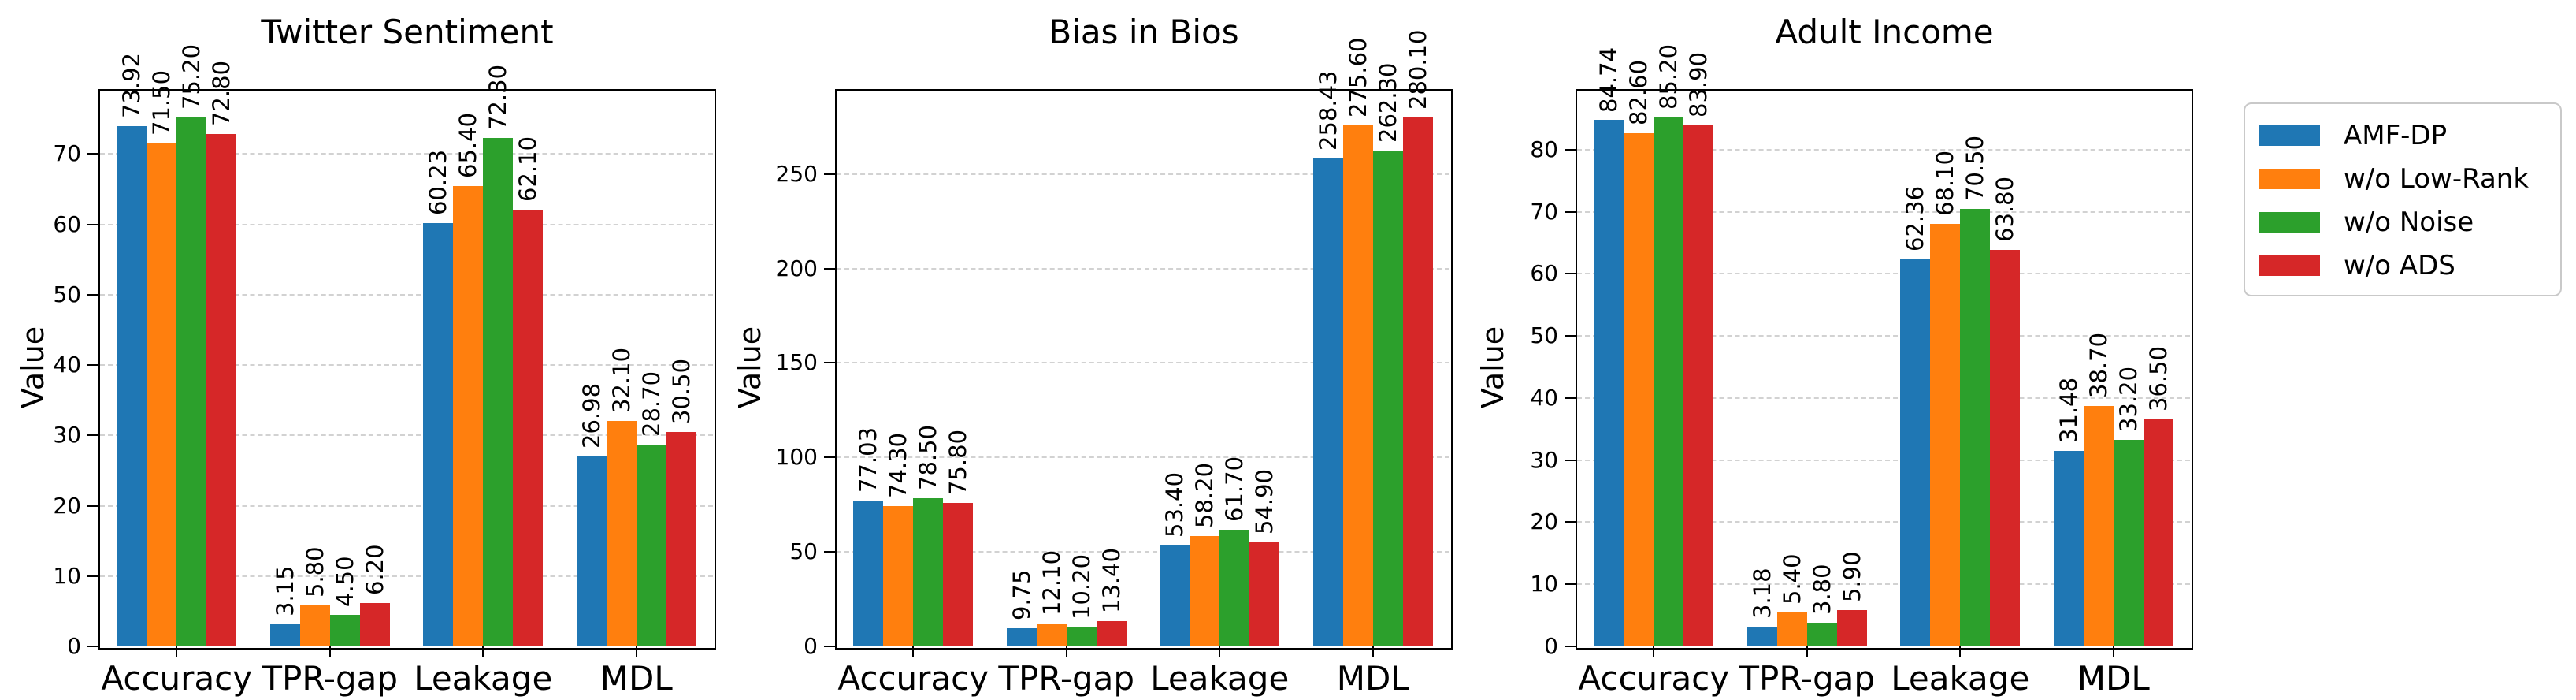 This screenshot has width=2576, height=700. I want to click on y-tick-label: 10, so click(67, 575).